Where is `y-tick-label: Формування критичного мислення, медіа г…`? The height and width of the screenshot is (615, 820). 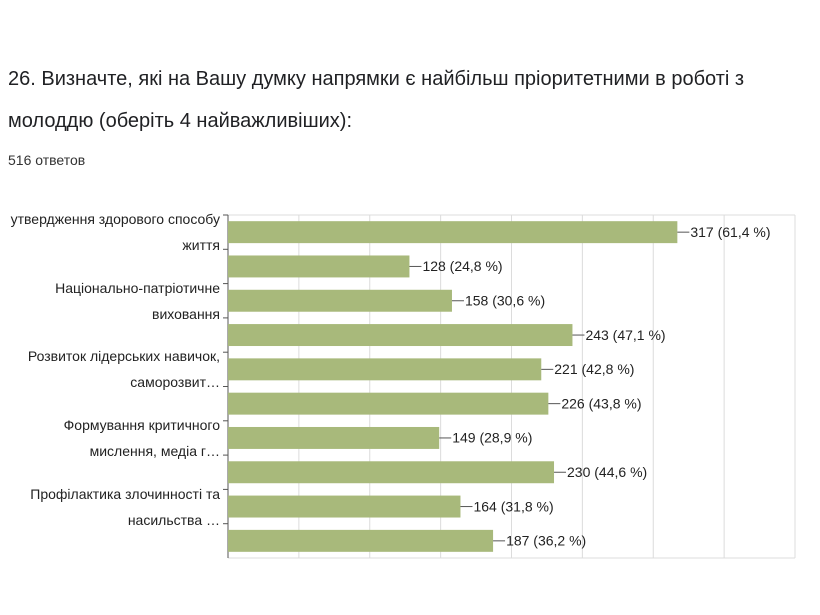 y-tick-label: Формування критичного мислення, медіа г… is located at coordinates (141, 437).